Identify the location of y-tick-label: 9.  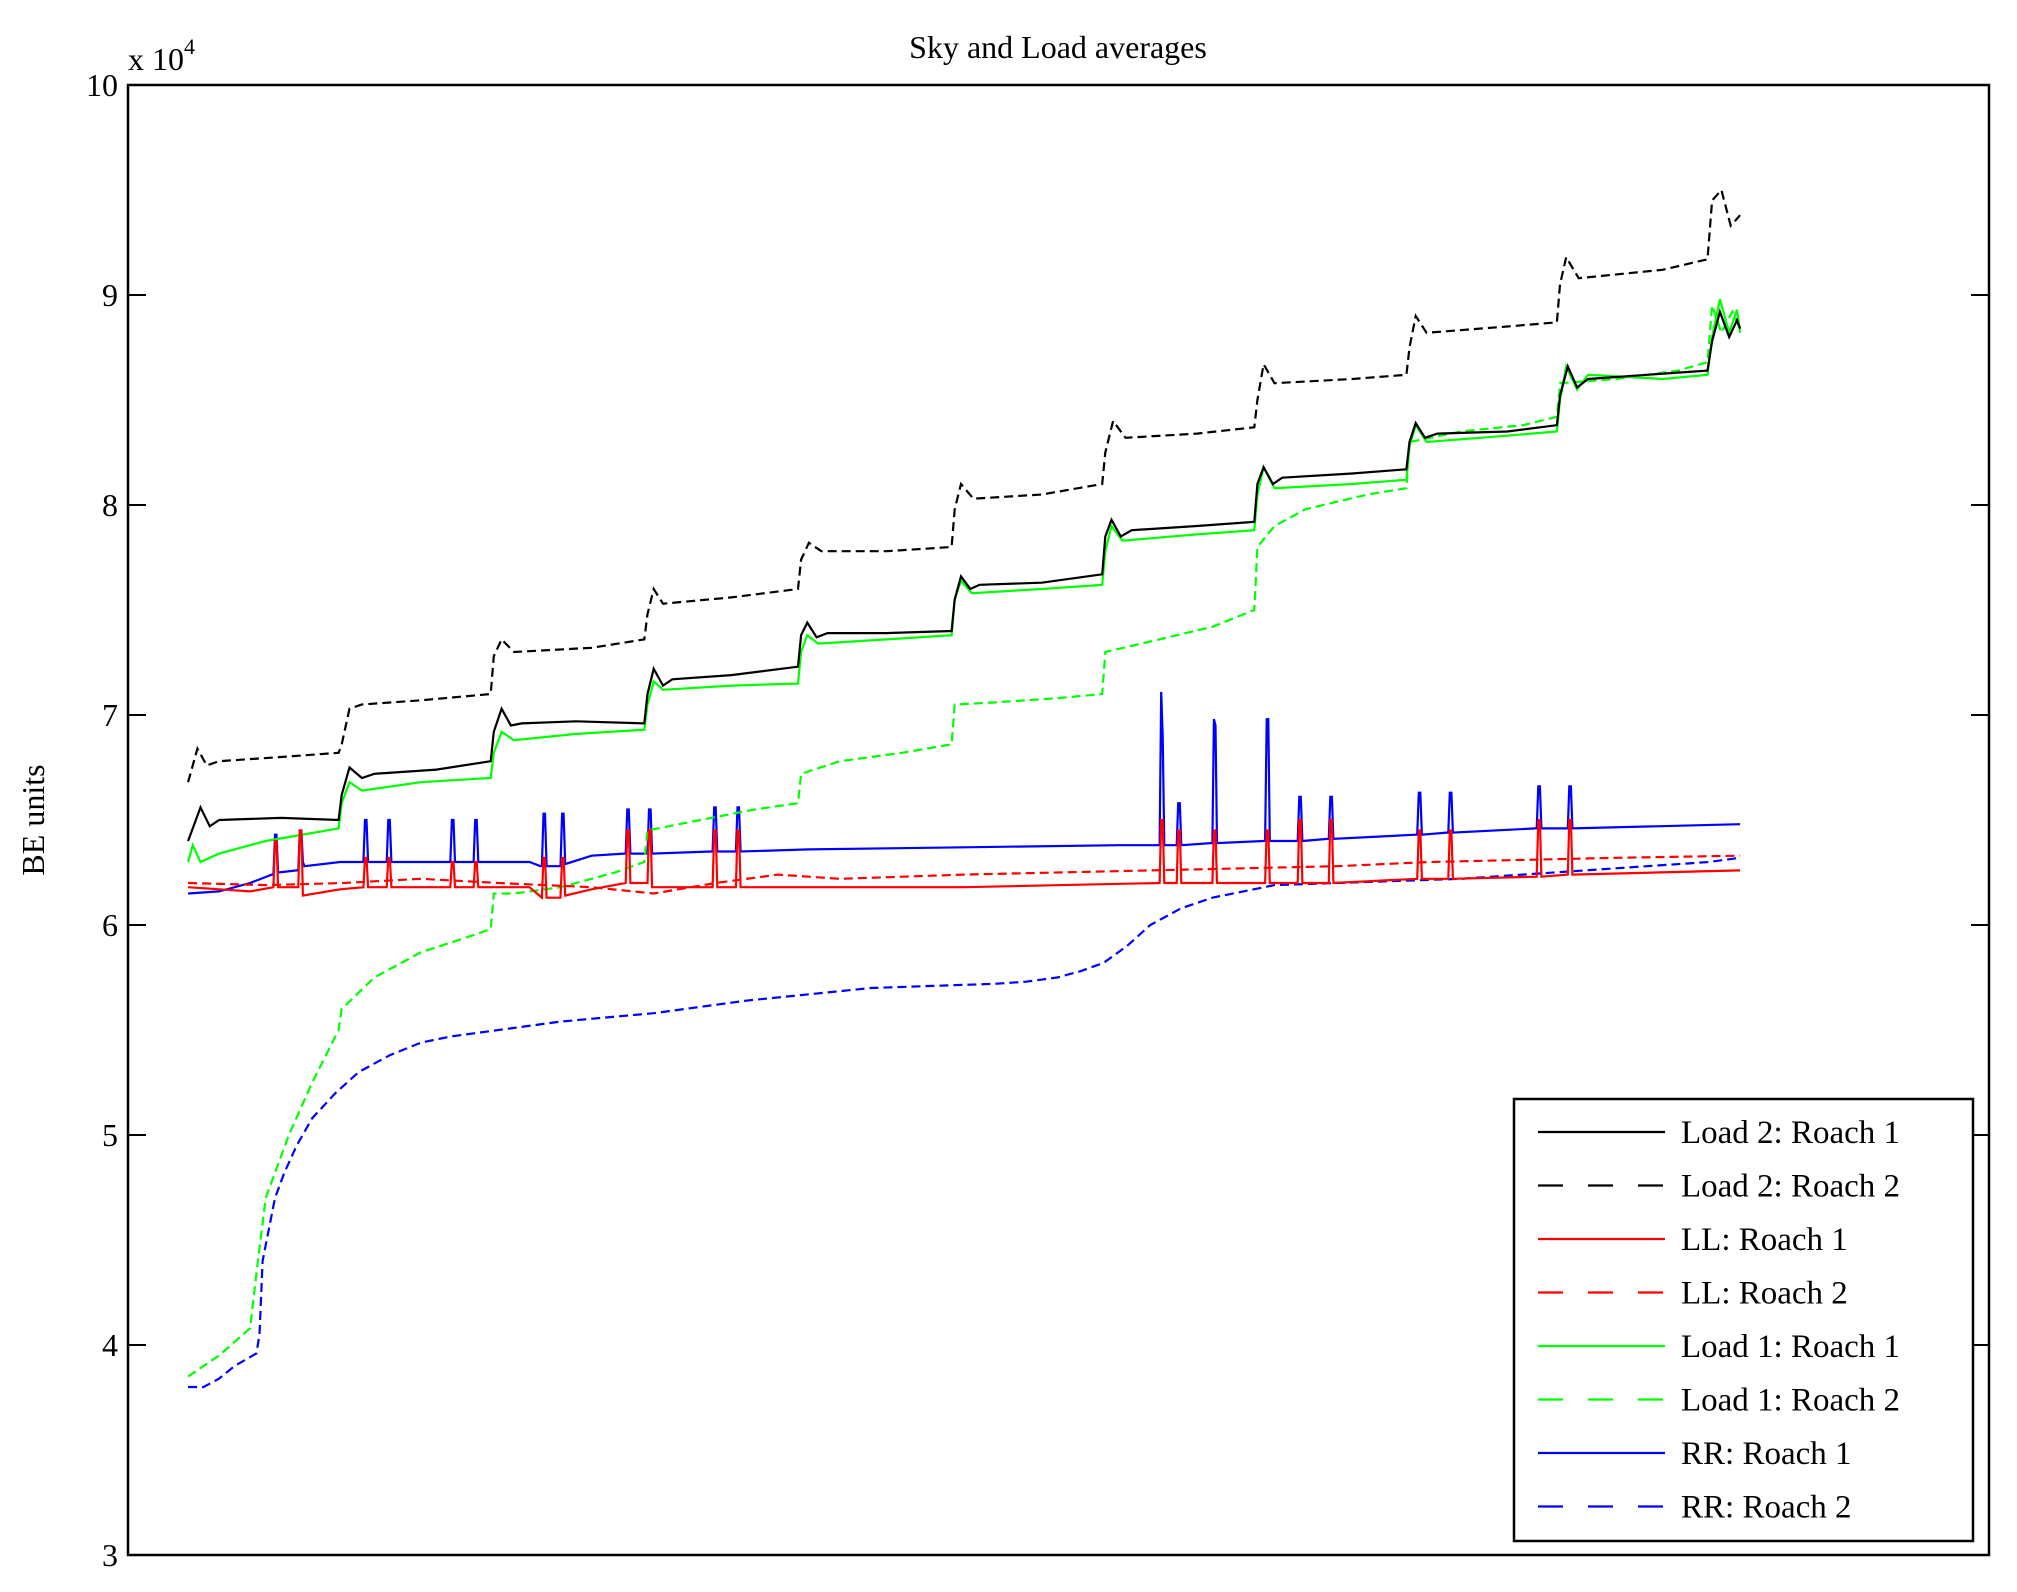
(110, 295).